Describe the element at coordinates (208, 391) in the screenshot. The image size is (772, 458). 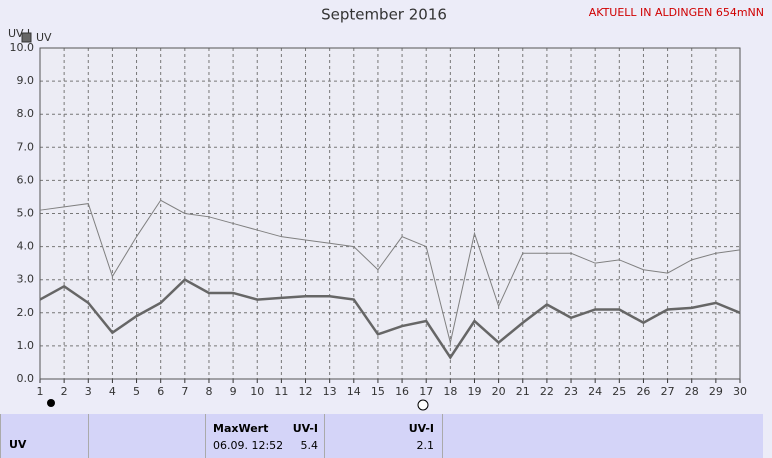
I see `x-tick-label: 8` at that location.